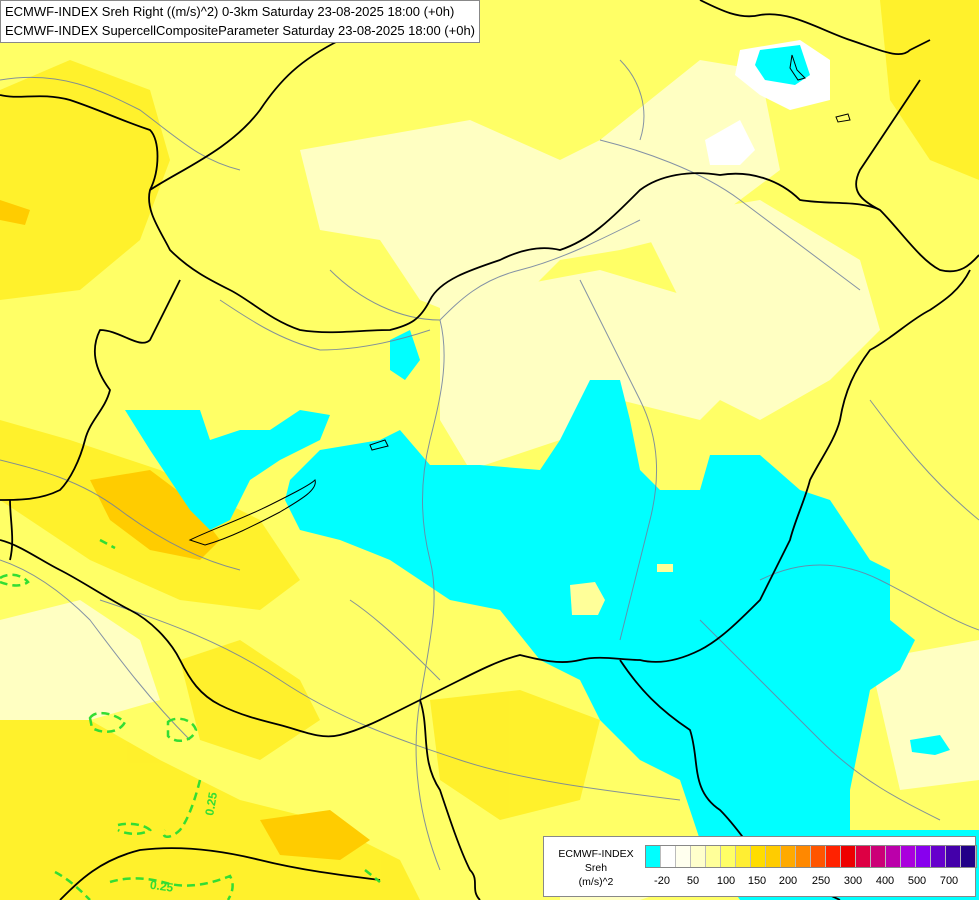 The image size is (979, 900). What do you see at coordinates (788, 881) in the screenshot?
I see `legend-tick-label: 200` at bounding box center [788, 881].